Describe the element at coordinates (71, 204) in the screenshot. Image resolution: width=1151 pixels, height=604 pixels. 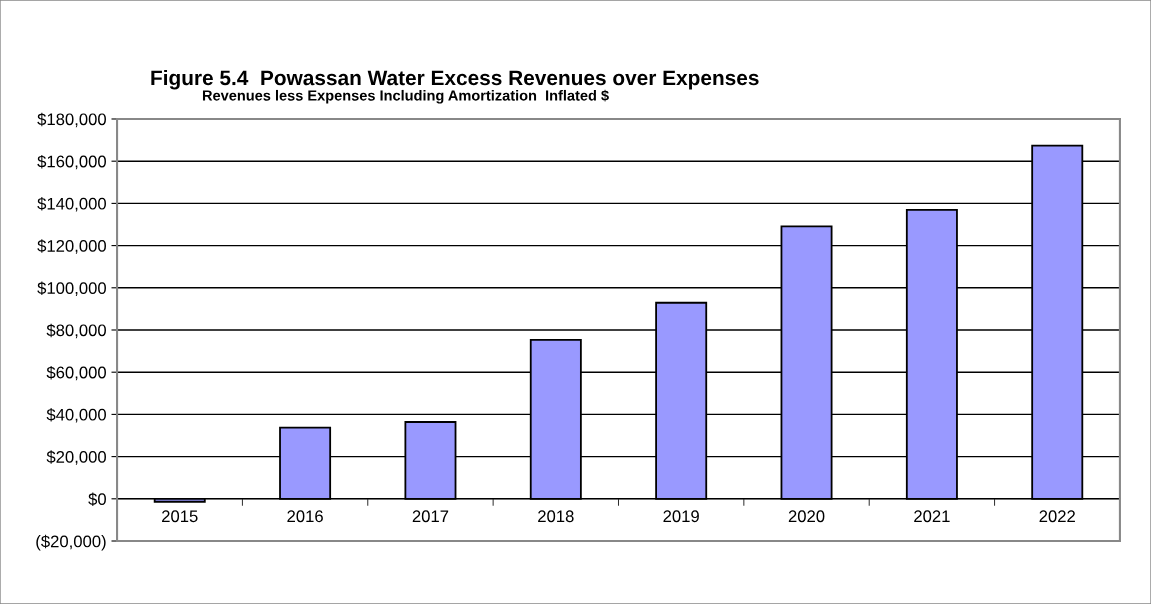
I see `y-tick-label: $140,000` at that location.